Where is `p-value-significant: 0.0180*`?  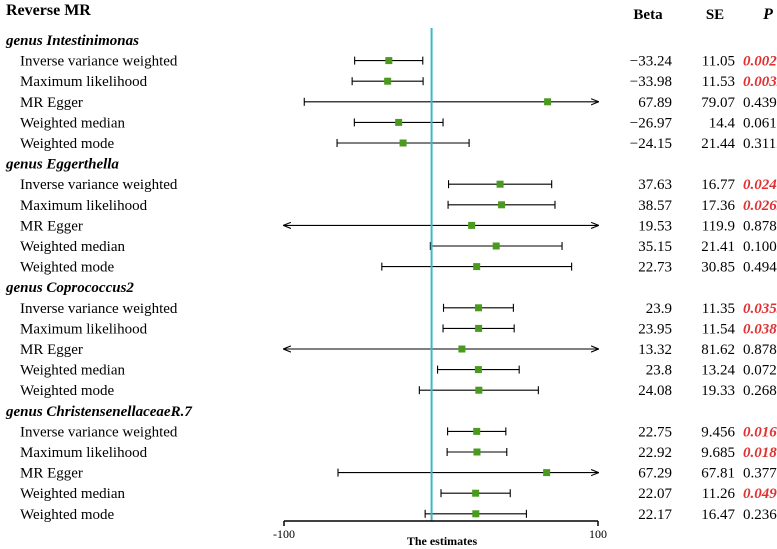 p-value-significant: 0.0180* is located at coordinates (760, 453).